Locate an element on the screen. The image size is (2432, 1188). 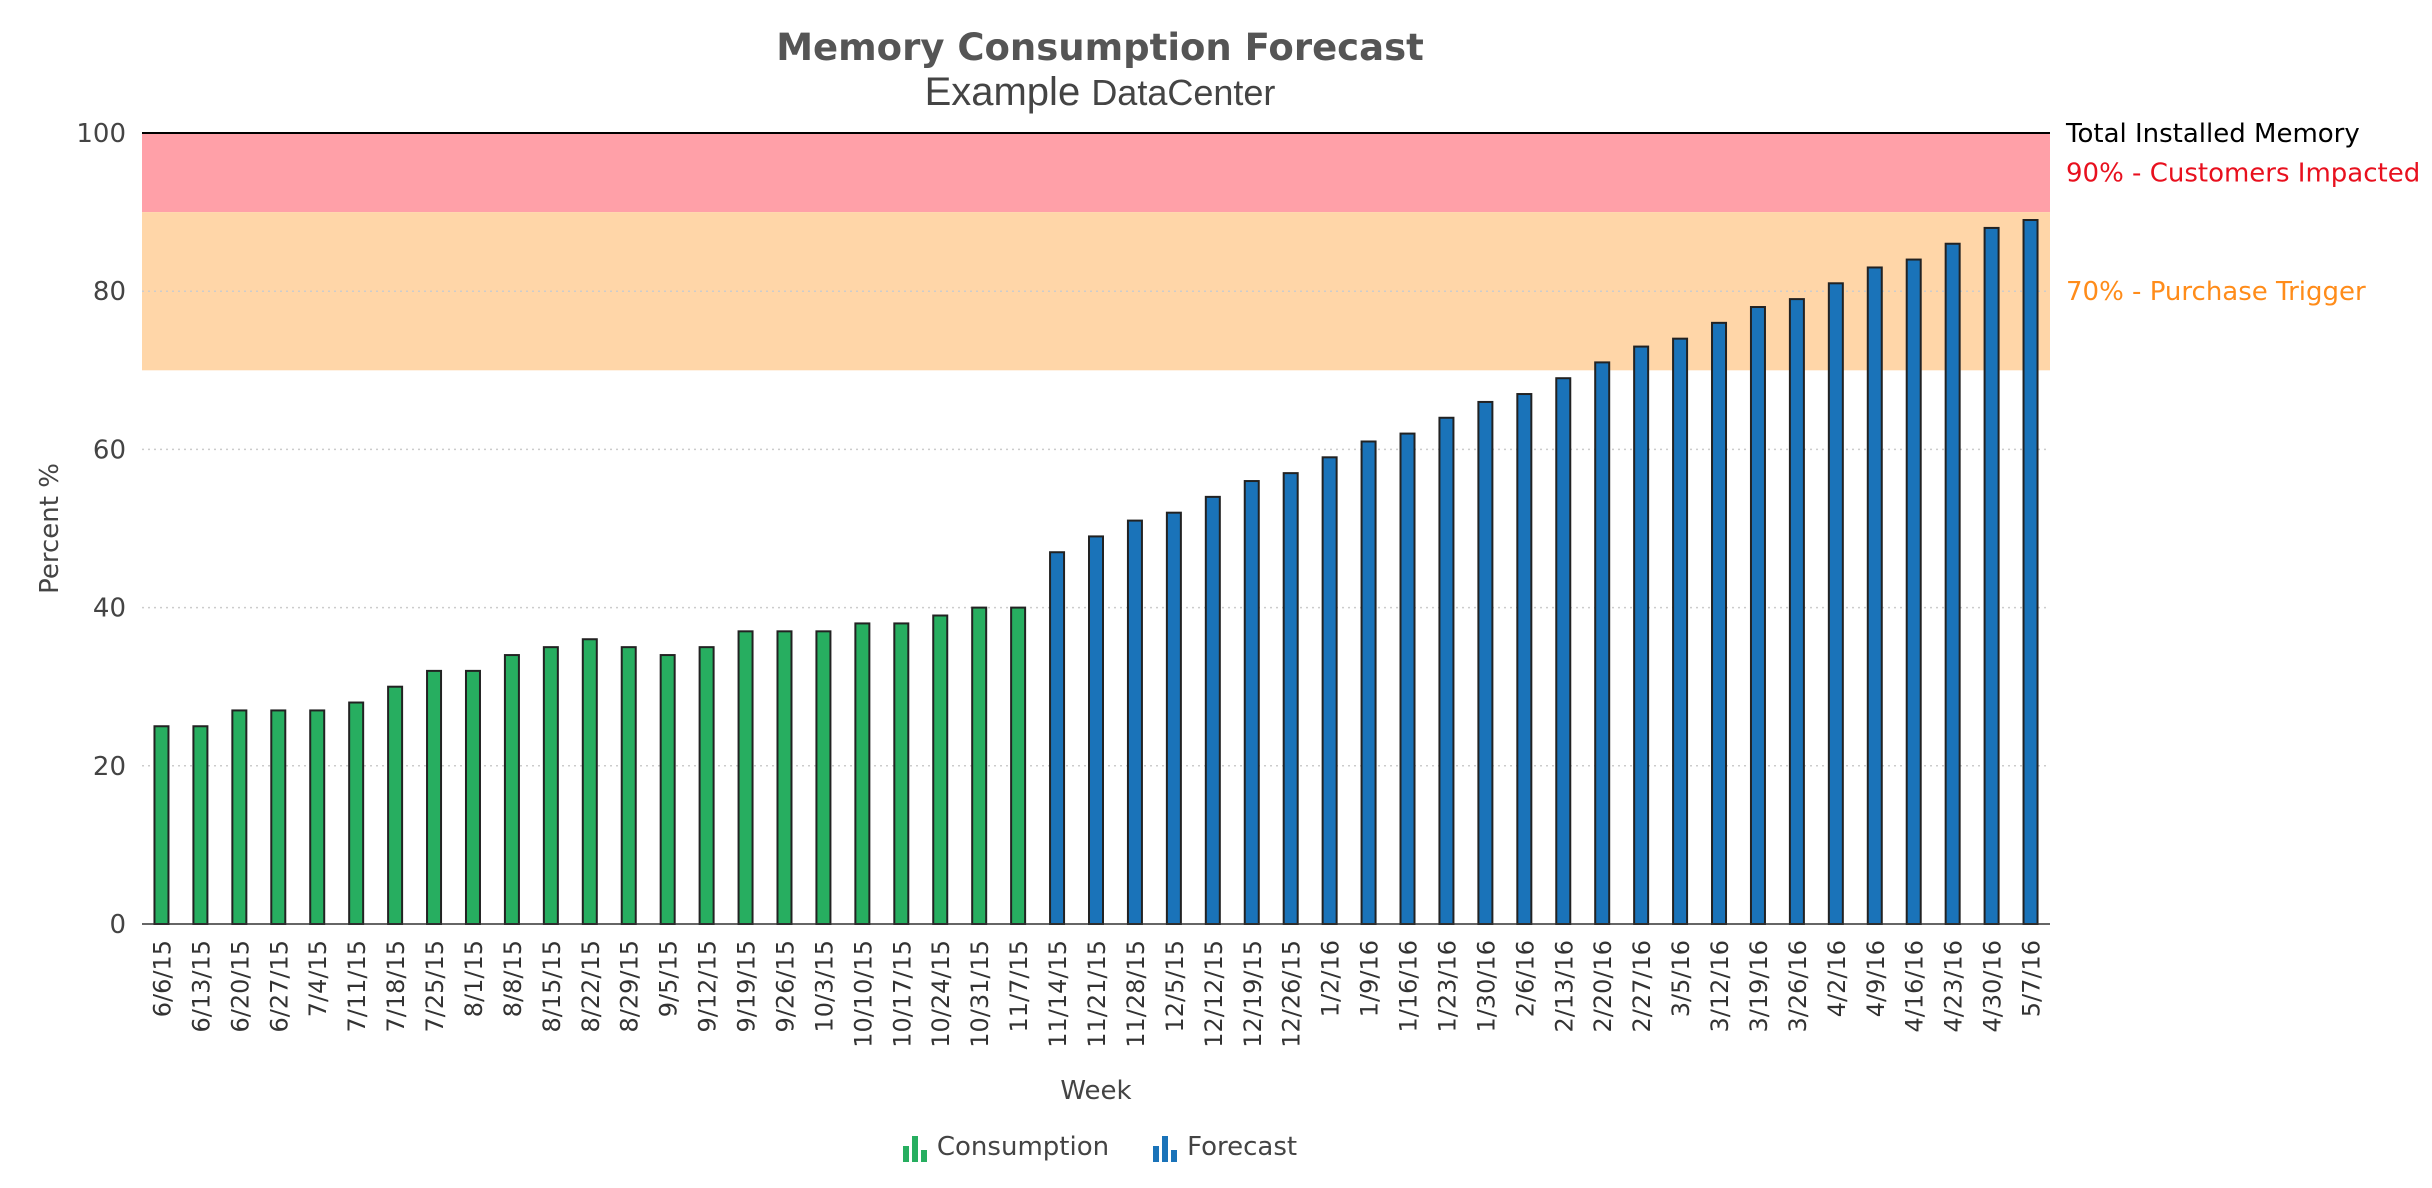
x-tick-label: 8/1/15 is located at coordinates (474, 978).